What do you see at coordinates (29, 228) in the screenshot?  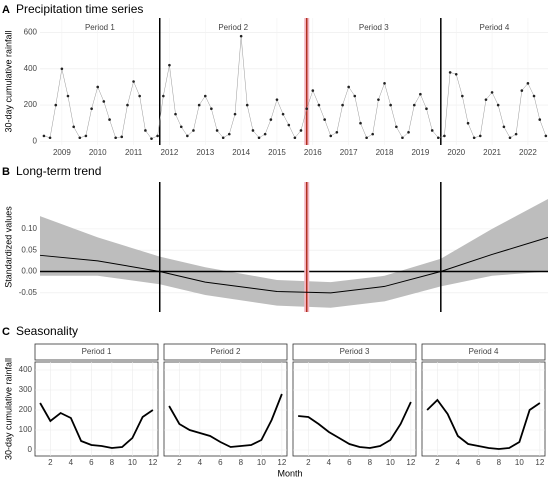 I see `y-tick-label: 0.10` at bounding box center [29, 228].